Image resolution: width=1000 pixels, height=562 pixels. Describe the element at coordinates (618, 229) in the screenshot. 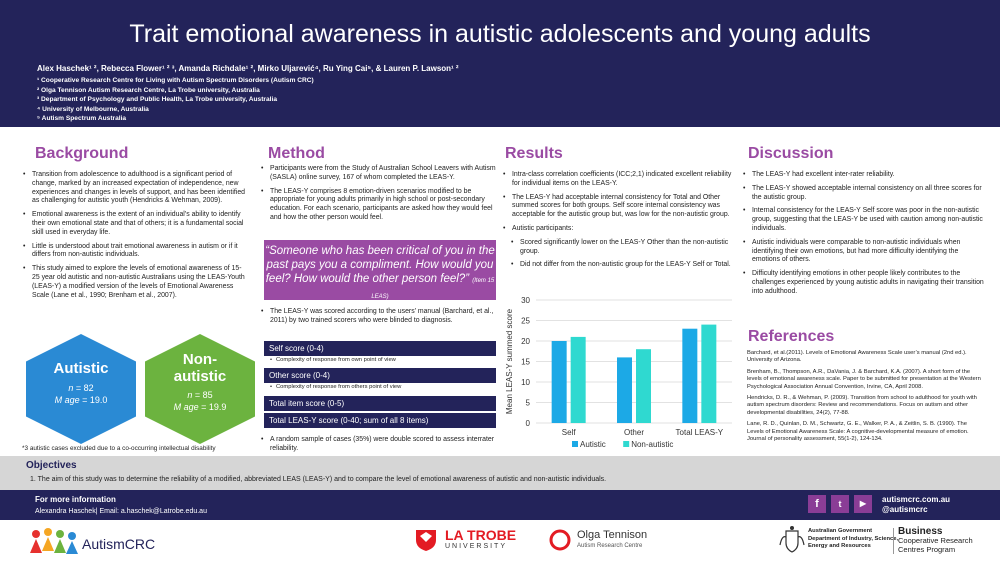

I see `results-bullet: Autistic participants:` at that location.